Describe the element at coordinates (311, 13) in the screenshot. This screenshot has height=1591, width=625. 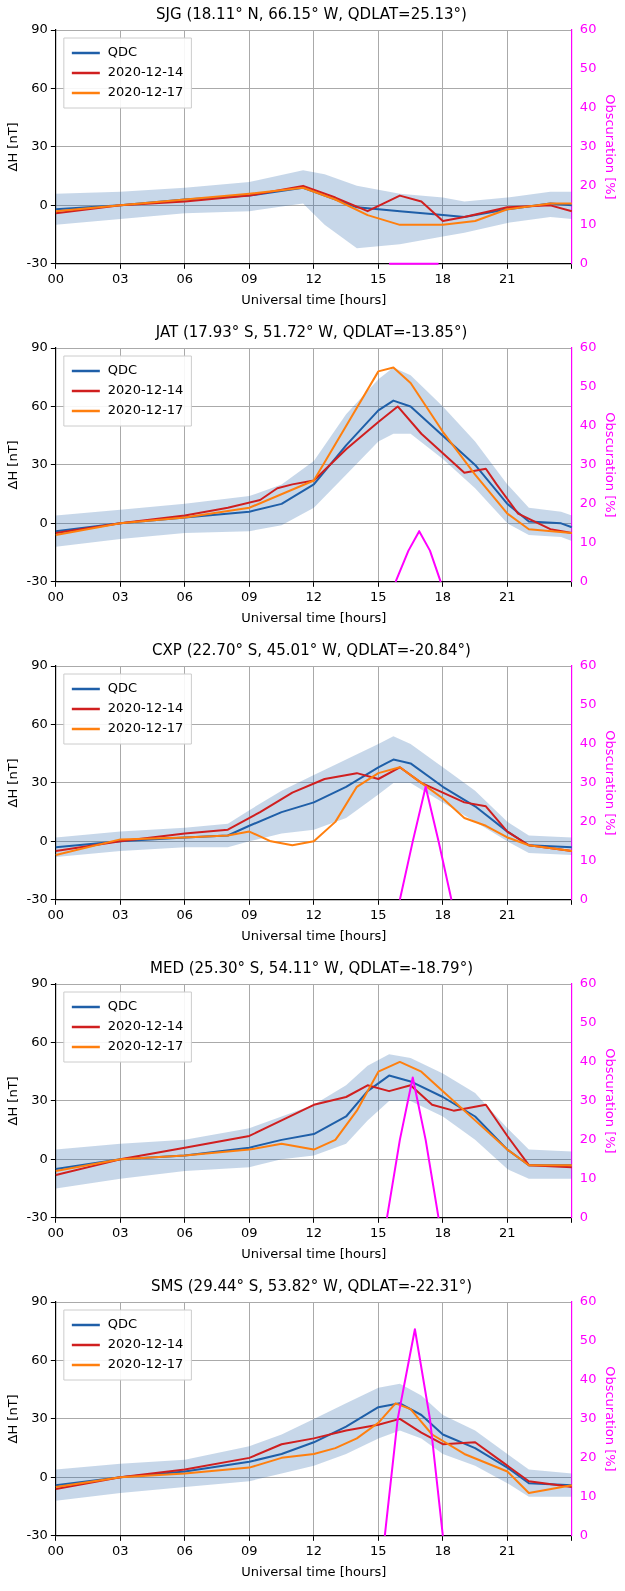
I see `chart-title: SJG (18.11° N, 66.15° W, QDLAT=25.13°)` at that location.